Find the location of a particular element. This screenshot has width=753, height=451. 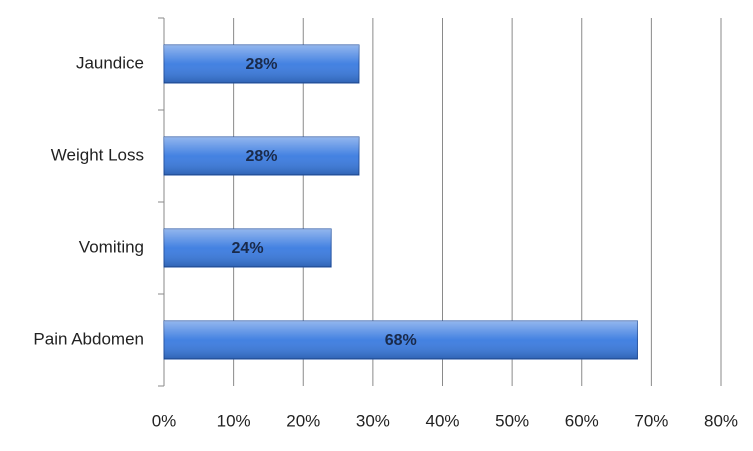

x-tick-label: 80% is located at coordinates (721, 420).